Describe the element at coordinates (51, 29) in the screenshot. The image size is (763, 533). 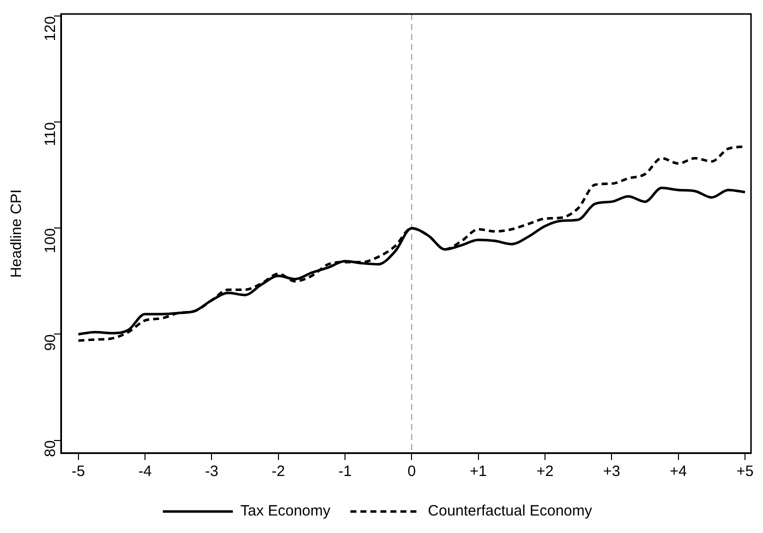
I see `y-tick-label: 120` at that location.